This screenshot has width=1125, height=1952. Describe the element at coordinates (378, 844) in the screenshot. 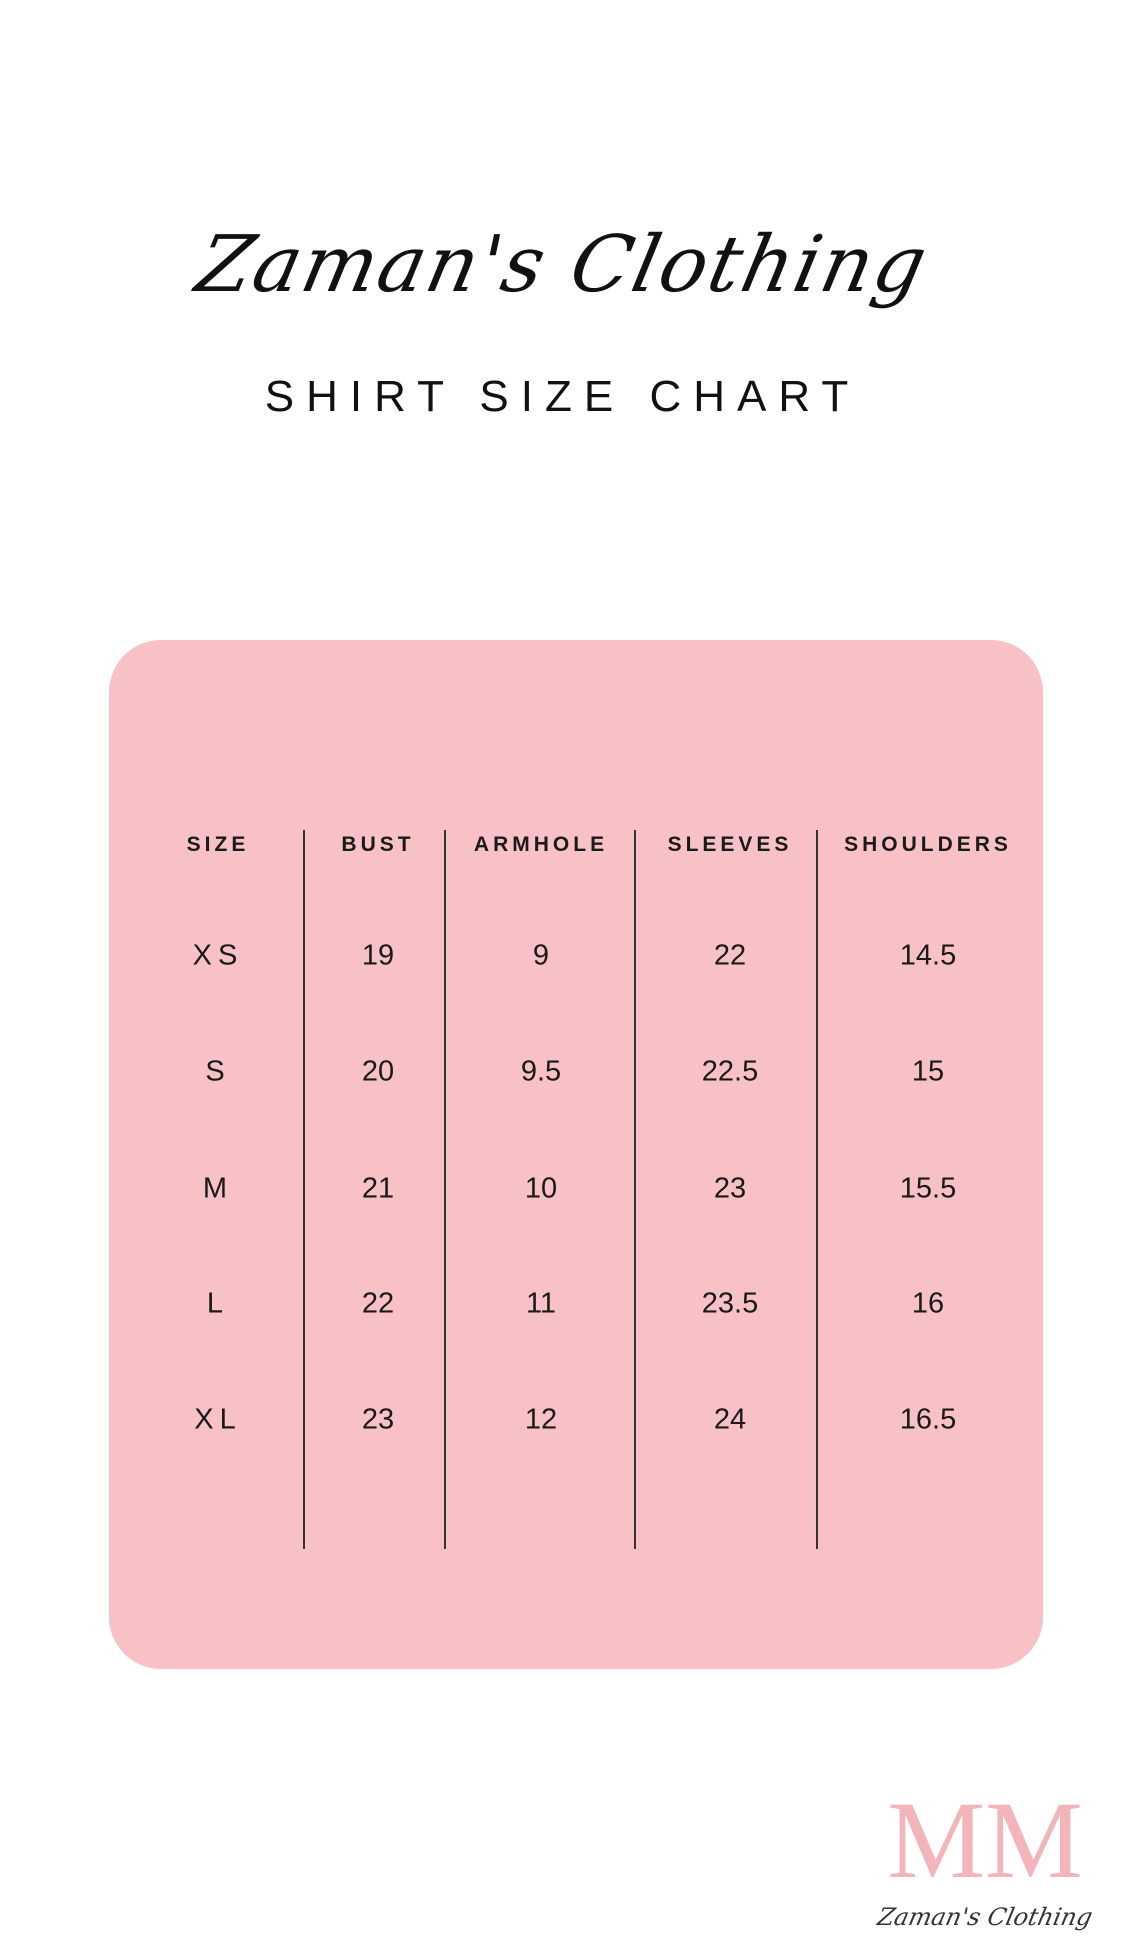

I see `header-bust: BUST` at that location.